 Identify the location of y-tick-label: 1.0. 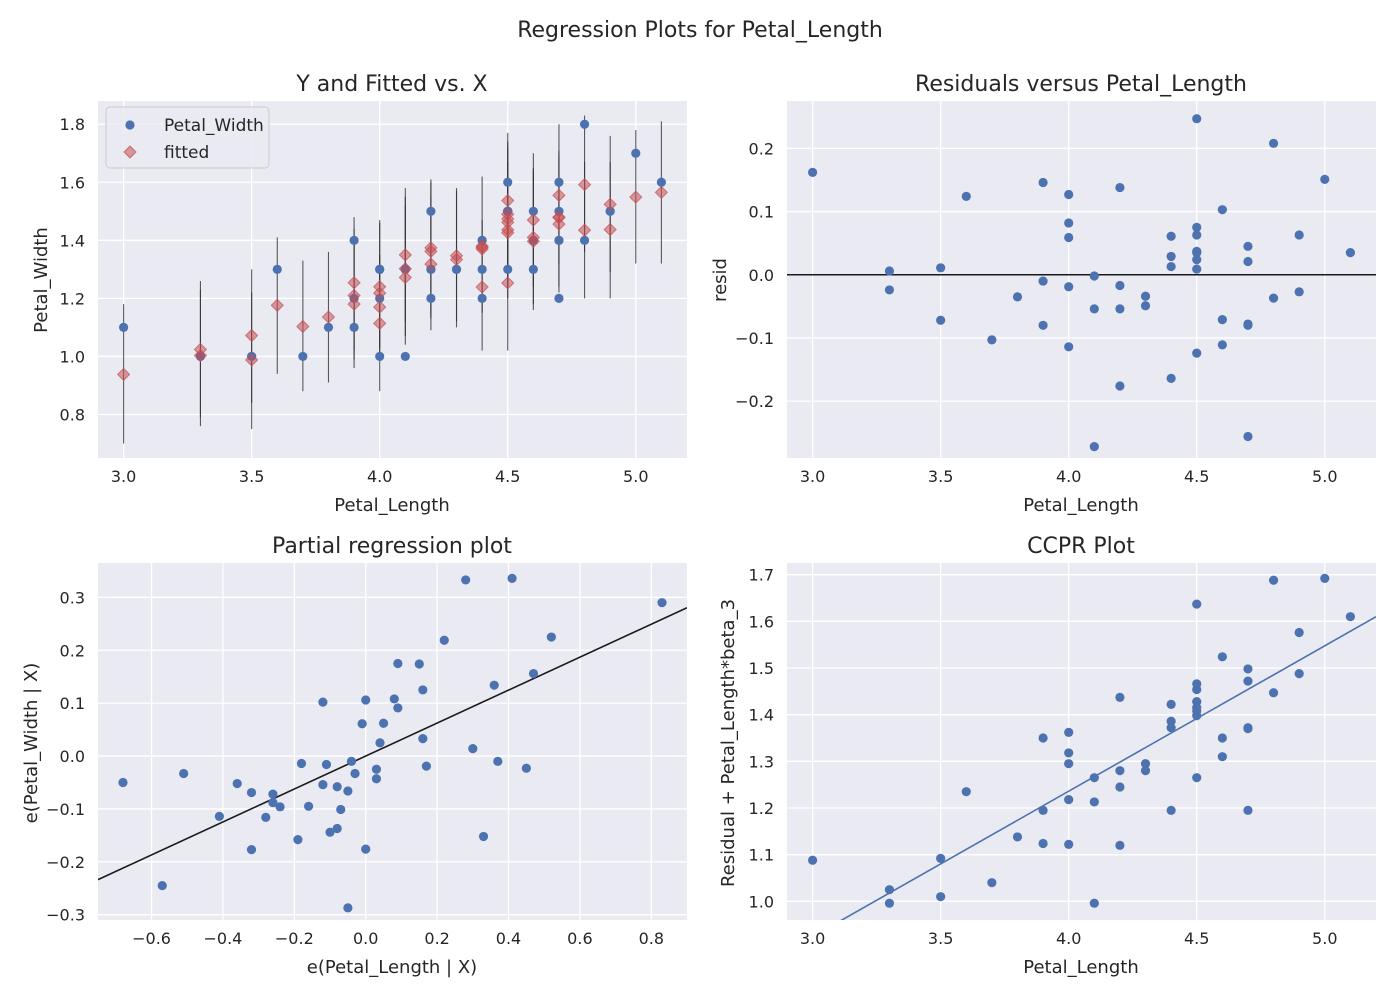
(72, 356).